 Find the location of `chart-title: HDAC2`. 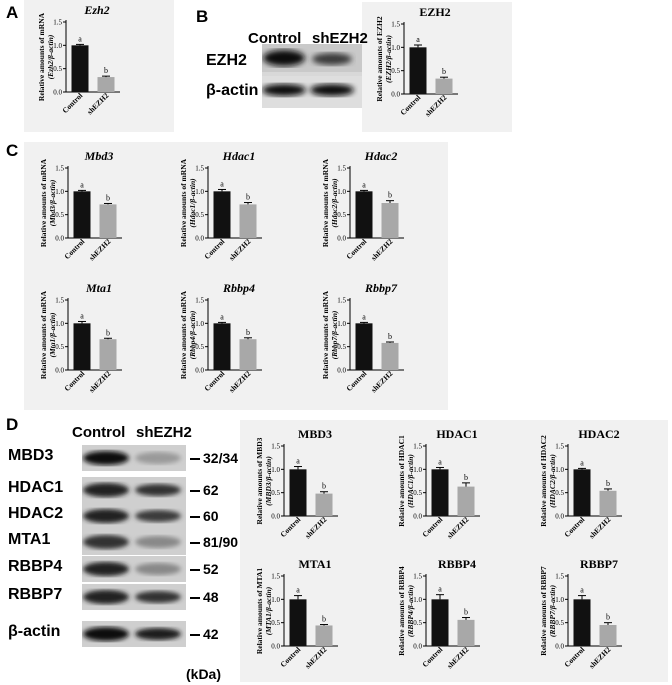

chart-title: HDAC2 is located at coordinates (598, 434).